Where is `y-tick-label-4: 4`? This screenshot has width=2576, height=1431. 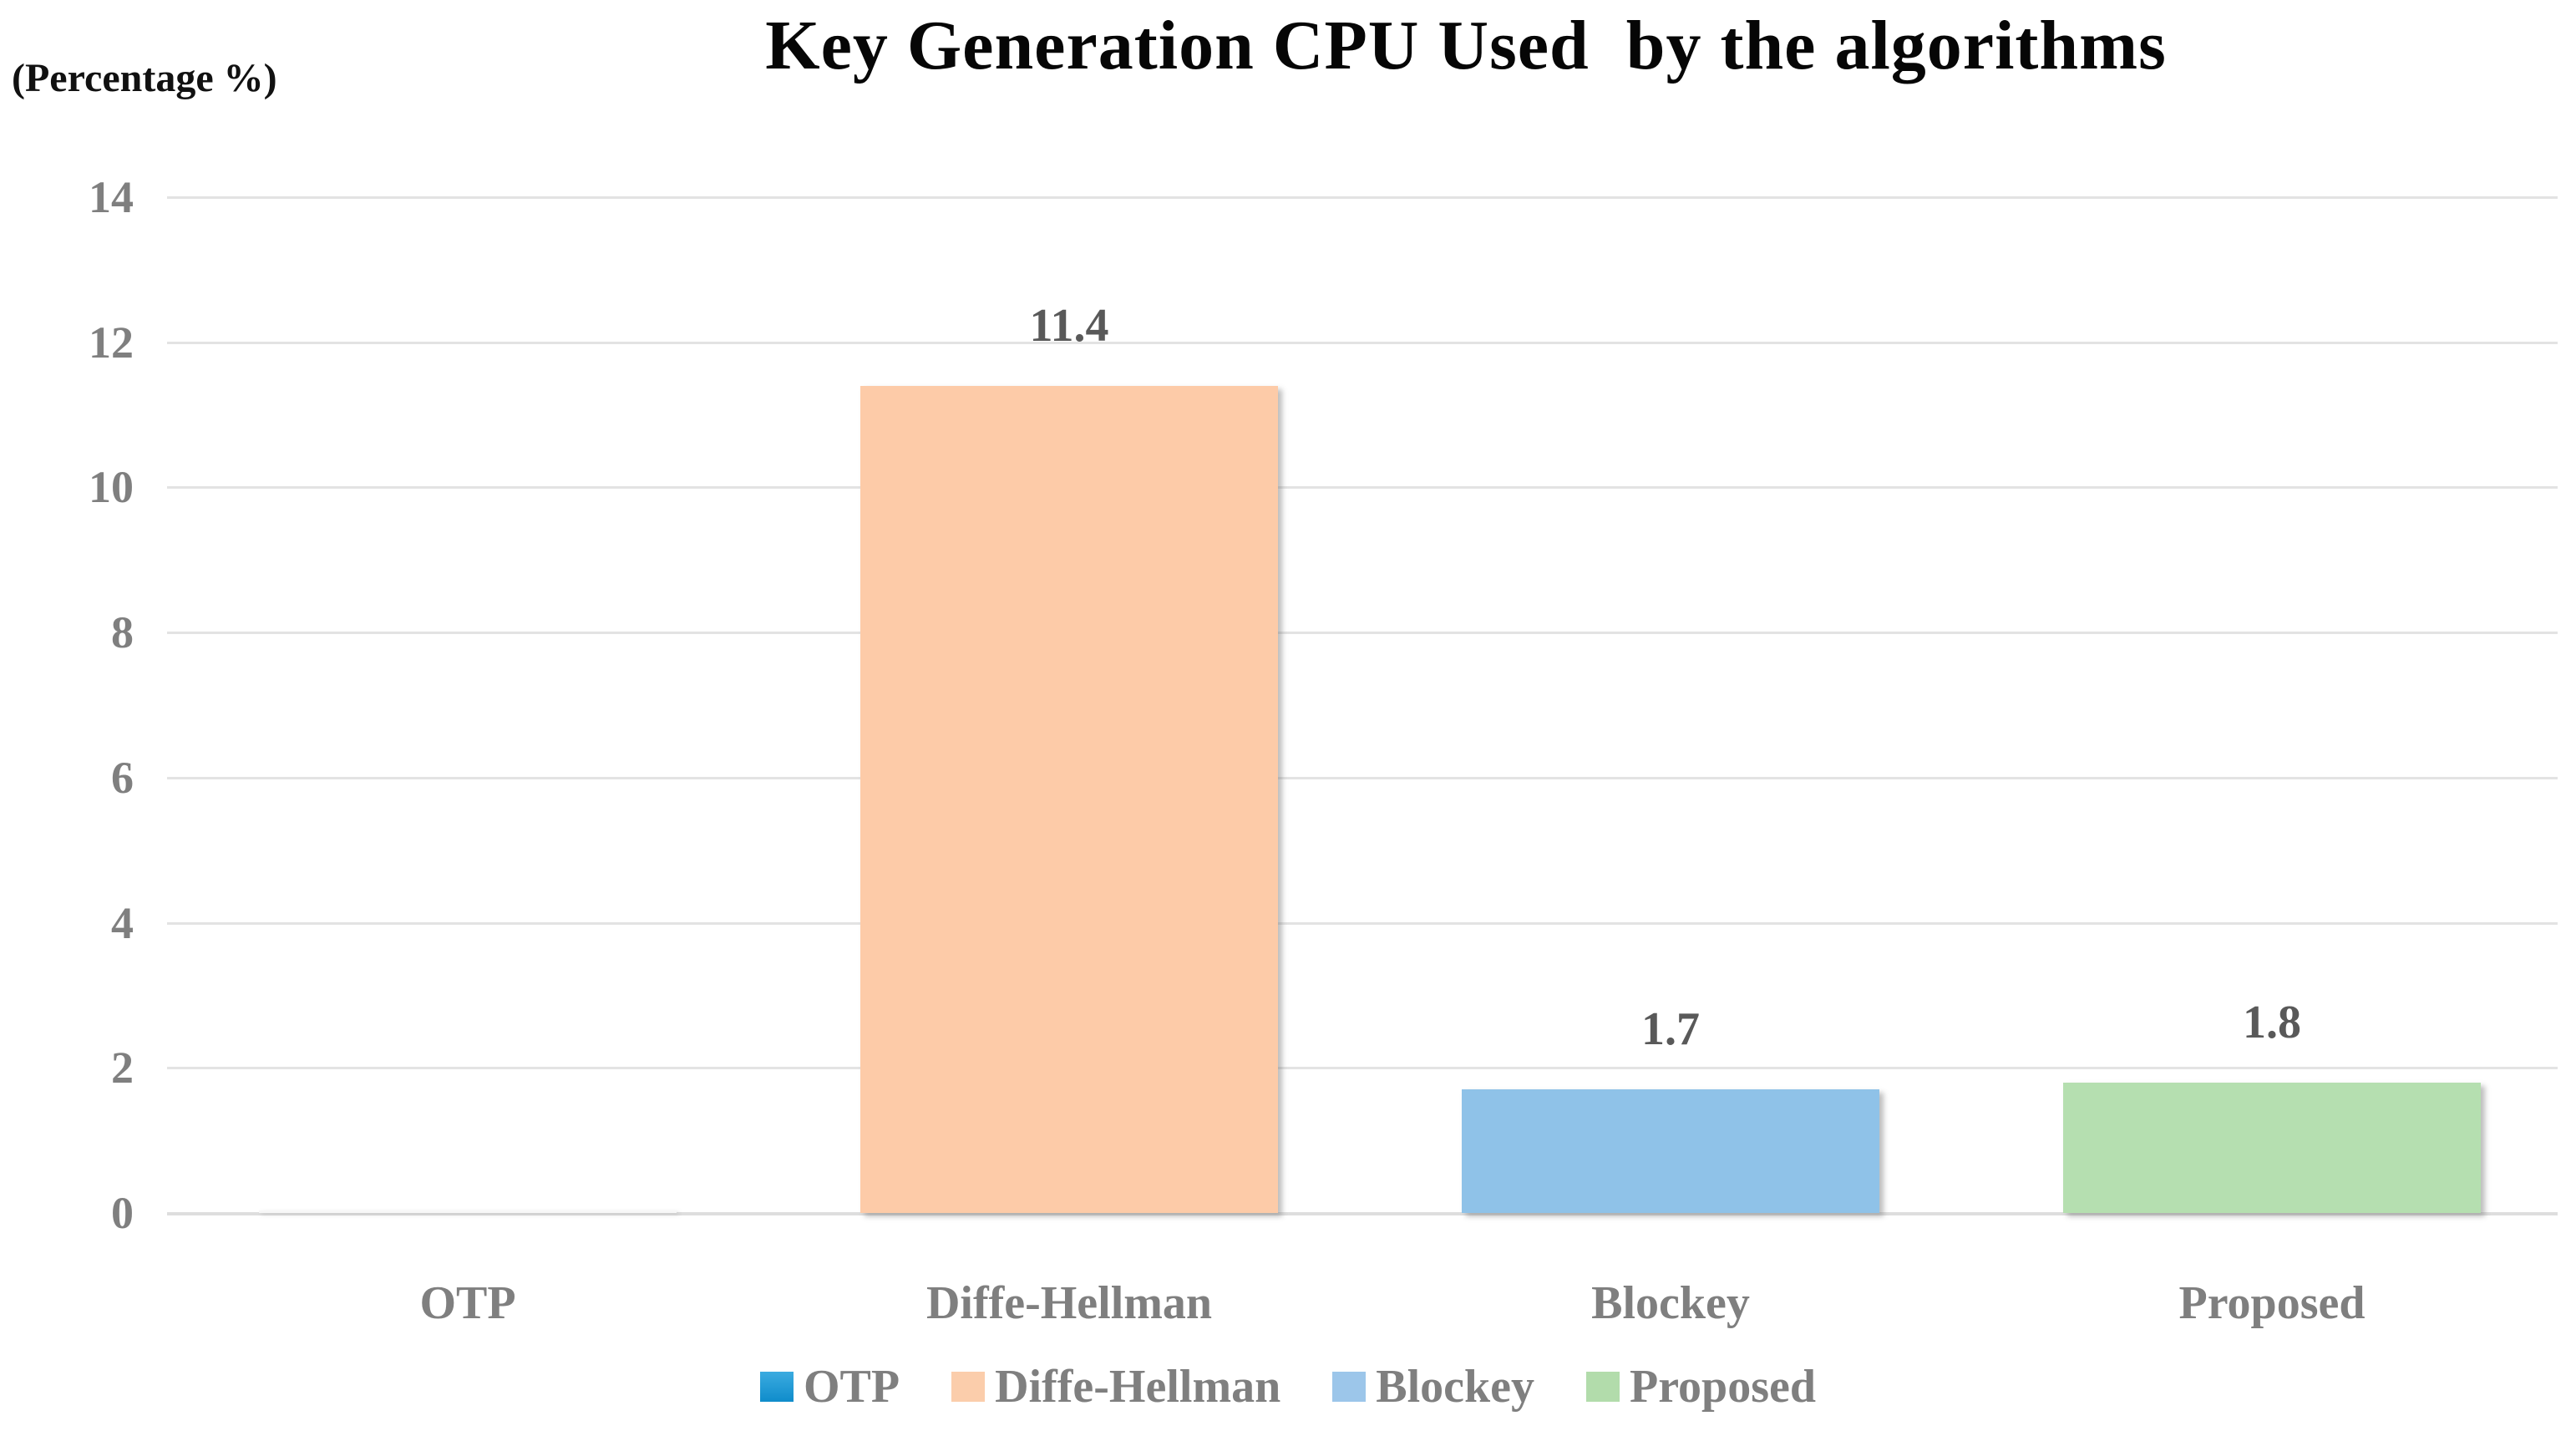
y-tick-label-4: 4 is located at coordinates (122, 922).